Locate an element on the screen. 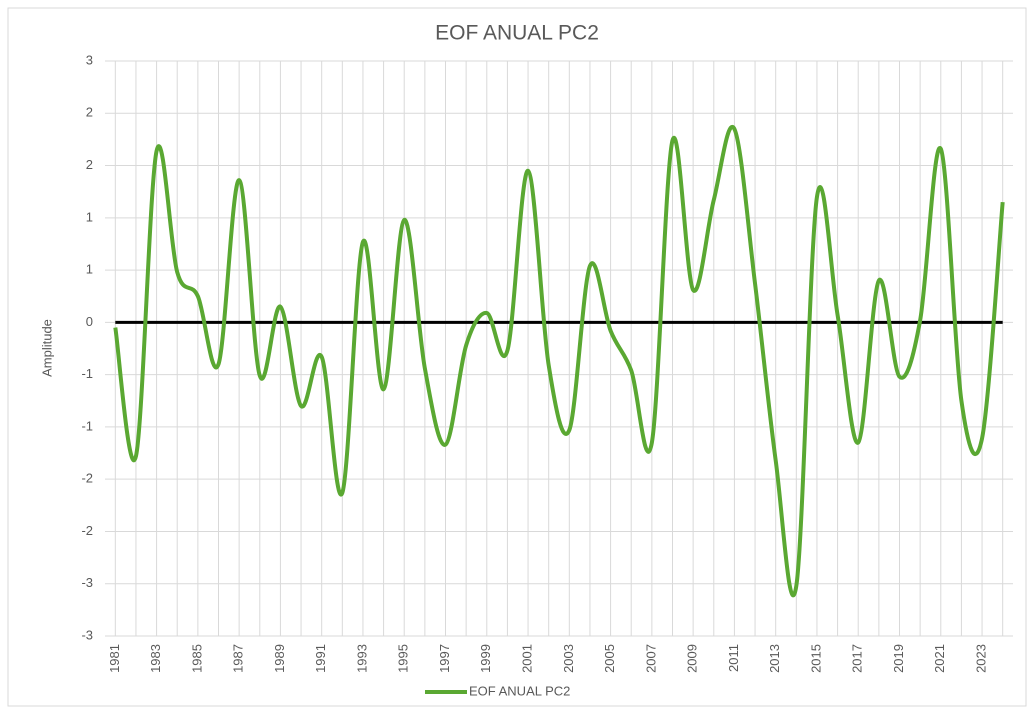 The width and height of the screenshot is (1035, 715). x-tick-label: 1991 is located at coordinates (320, 658).